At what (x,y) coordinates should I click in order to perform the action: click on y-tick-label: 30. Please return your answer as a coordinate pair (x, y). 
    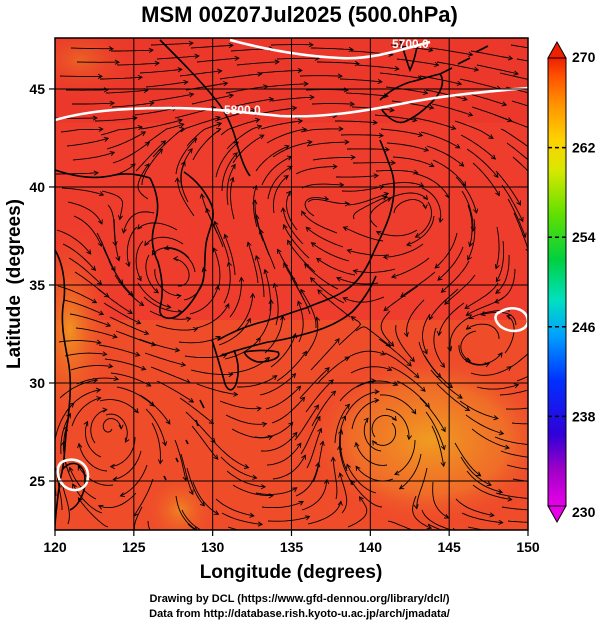
    Looking at the image, I should click on (37, 383).